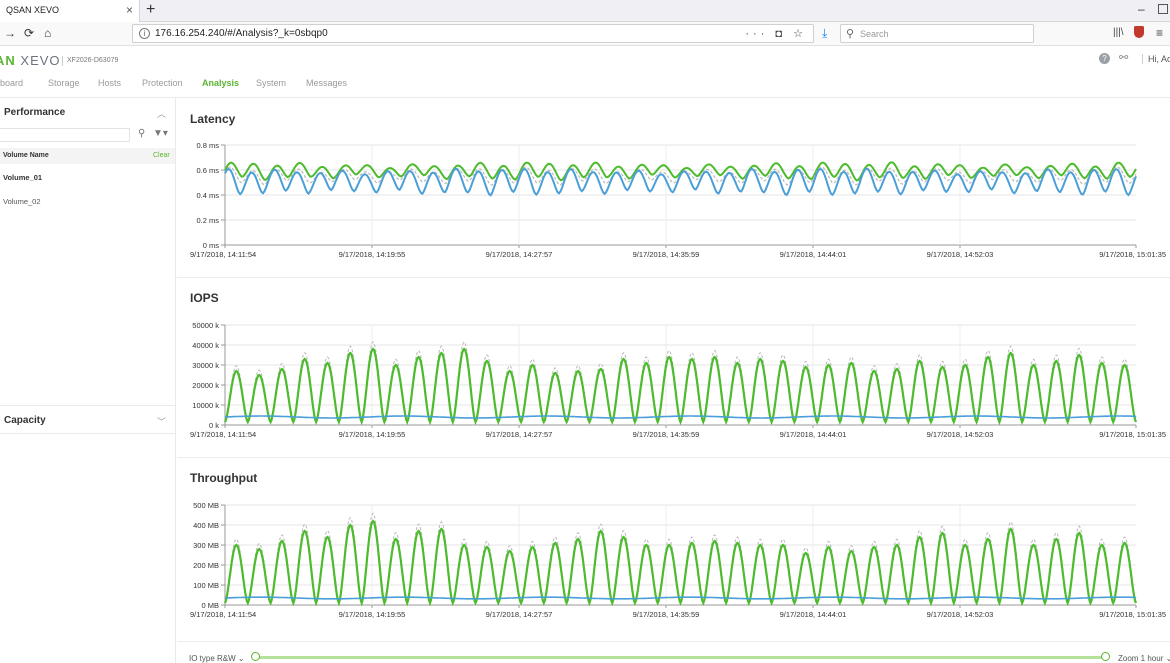 The height and width of the screenshot is (663, 1170). What do you see at coordinates (30, 60) in the screenshot?
I see `qsan-logo: AN XEVO` at bounding box center [30, 60].